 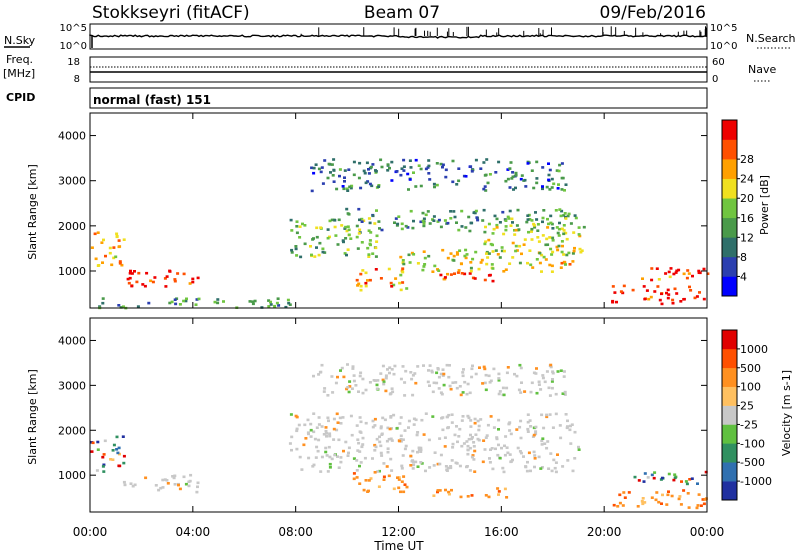 What do you see at coordinates (764, 205) in the screenshot?
I see `power-colorbar-label: Power [dB]` at bounding box center [764, 205].